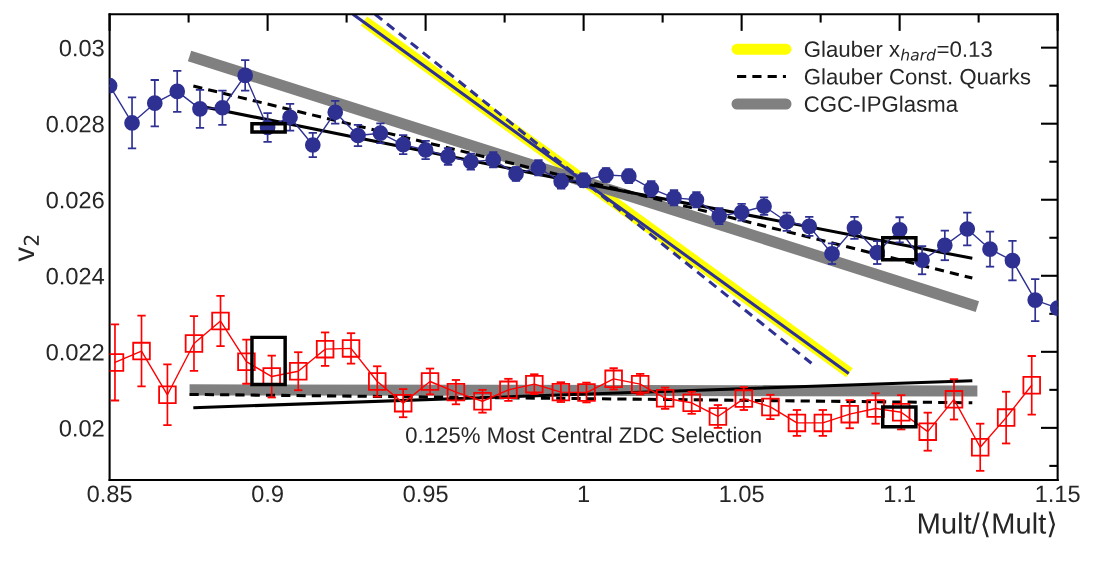 Image resolution: width=1096 pixels, height=568 pixels. I want to click on x-tick-label: 0.95, so click(425, 494).